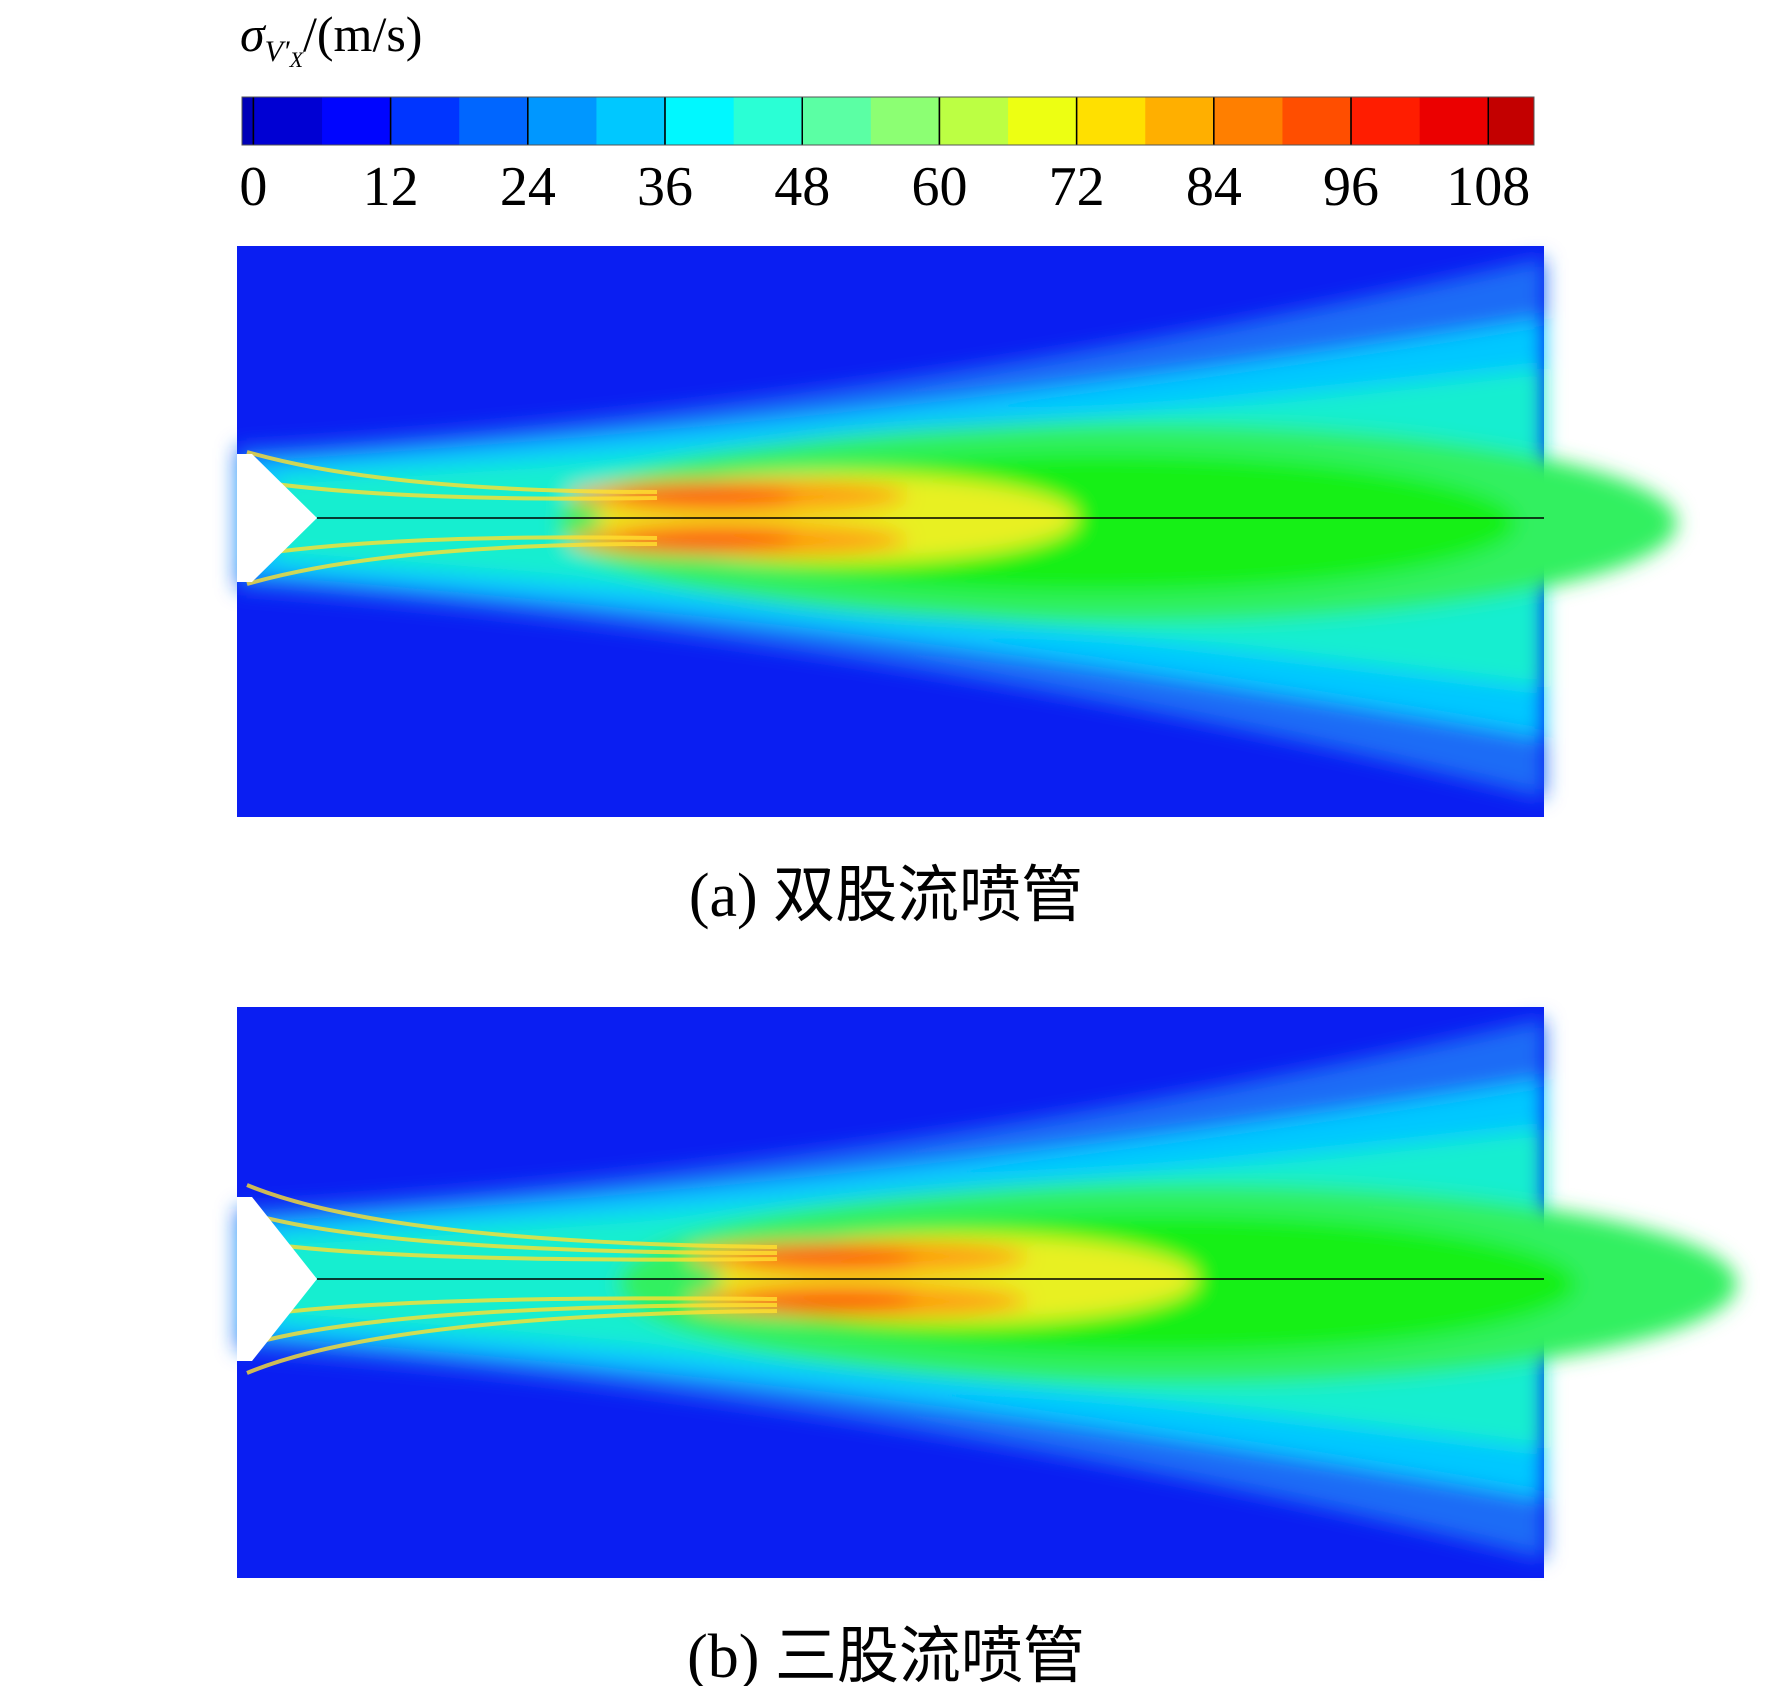 The width and height of the screenshot is (1772, 1686). I want to click on colorbar-label: σV′X/(m/s), so click(331, 39).